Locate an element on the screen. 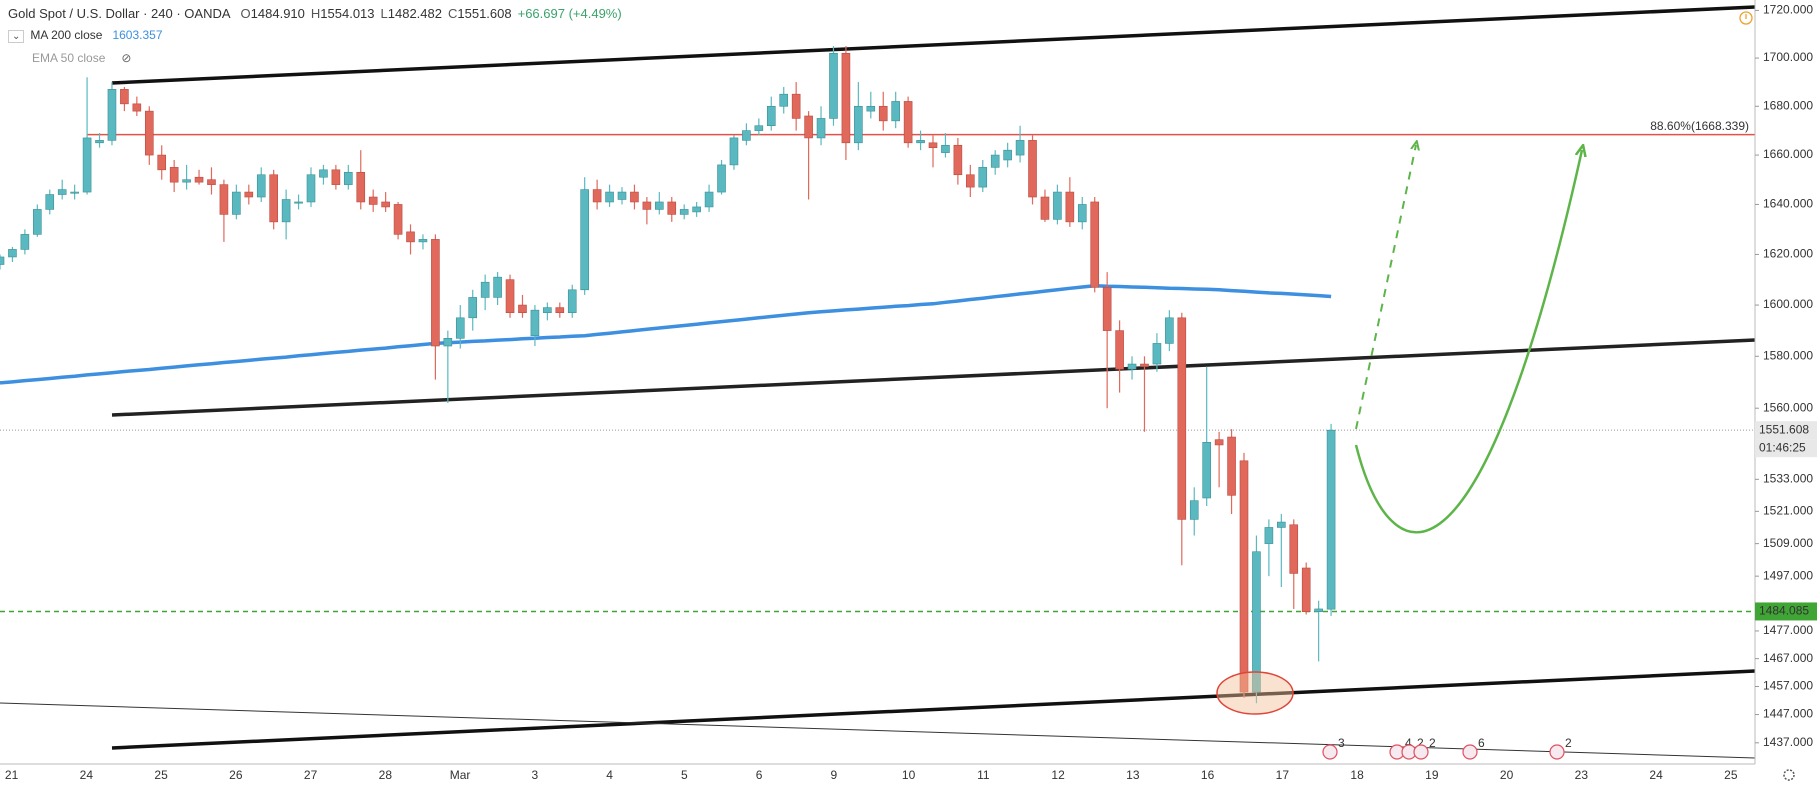 Image resolution: width=1817 pixels, height=787 pixels. last-price-box is located at coordinates (1786, 430).